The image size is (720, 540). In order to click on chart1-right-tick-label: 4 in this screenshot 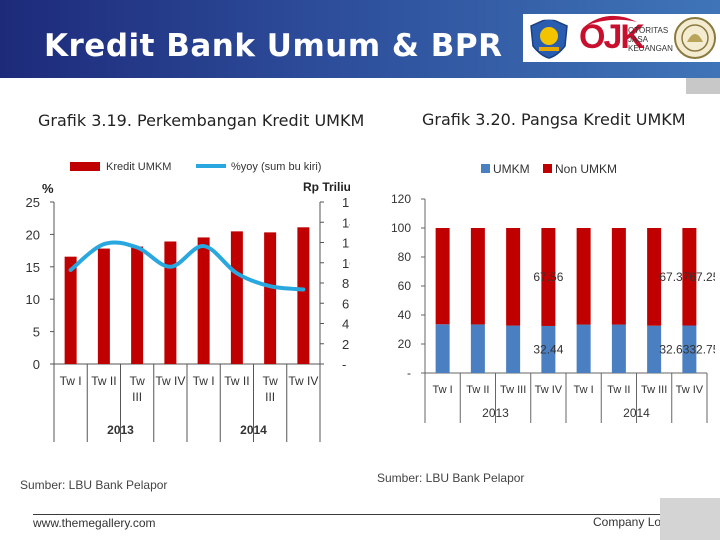, I will do `click(345, 324)`.